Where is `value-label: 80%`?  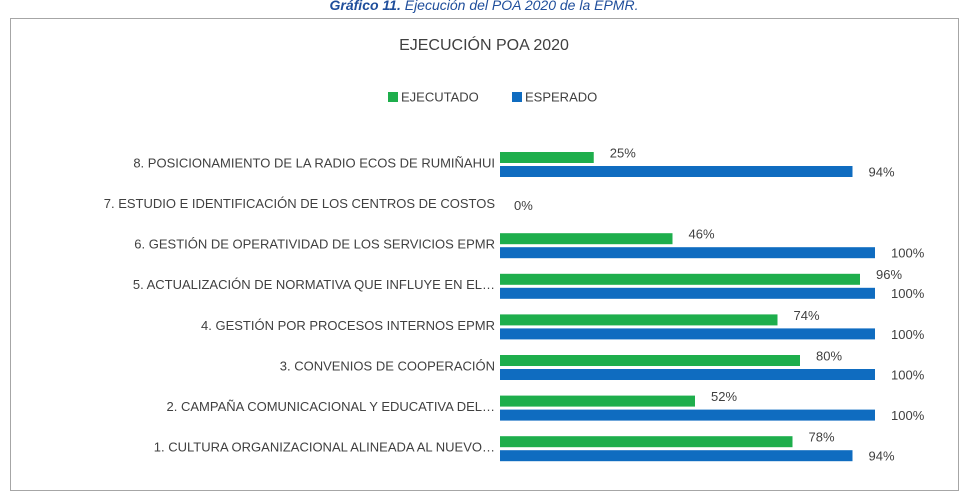
value-label: 80% is located at coordinates (829, 355).